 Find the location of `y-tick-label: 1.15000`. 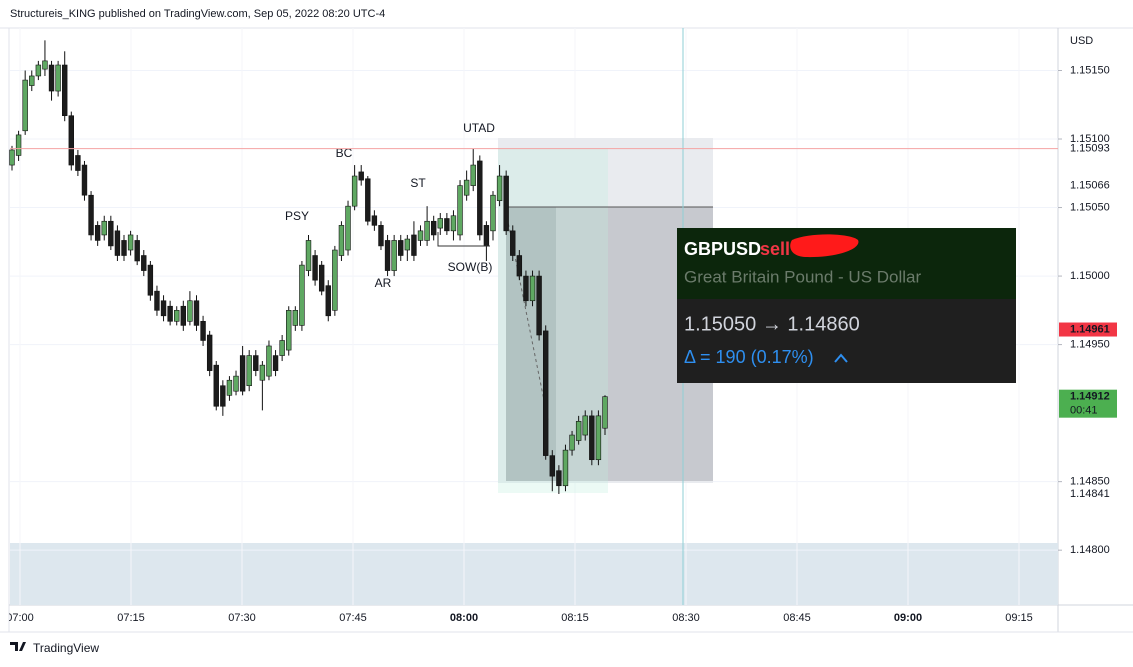

y-tick-label: 1.15000 is located at coordinates (1090, 276).